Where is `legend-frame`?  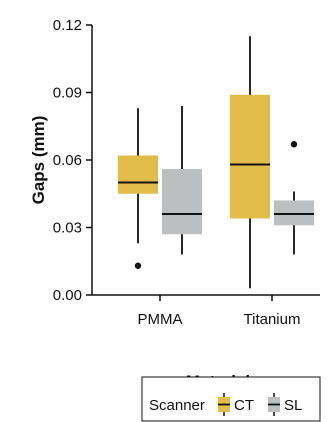
legend-frame is located at coordinates (231, 399).